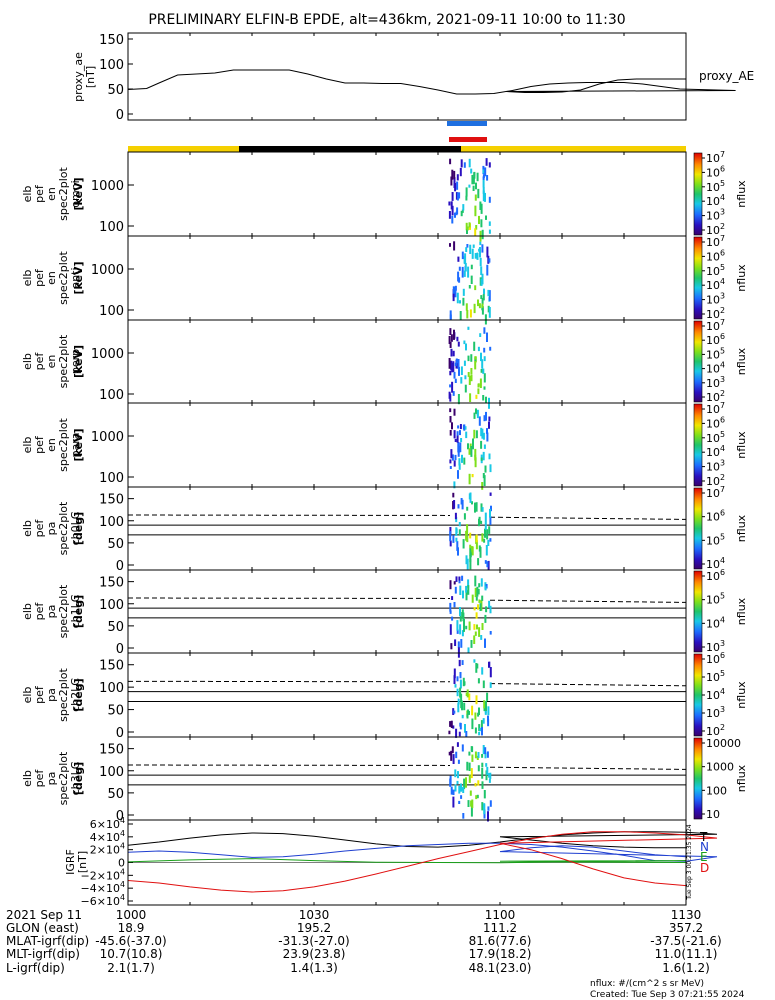 The image size is (775, 1000). I want to click on ylabel-ch0: elb pef pa spec2plot ch0LC, so click(51, 528).